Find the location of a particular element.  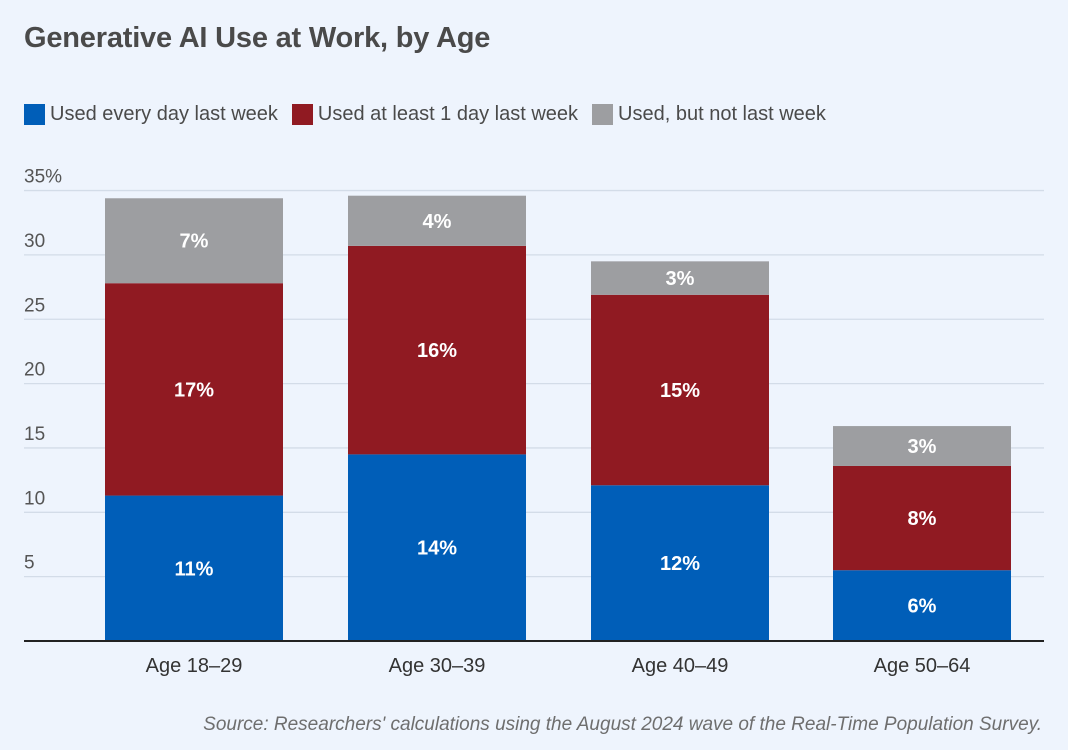

data-label: 11% is located at coordinates (194, 569).